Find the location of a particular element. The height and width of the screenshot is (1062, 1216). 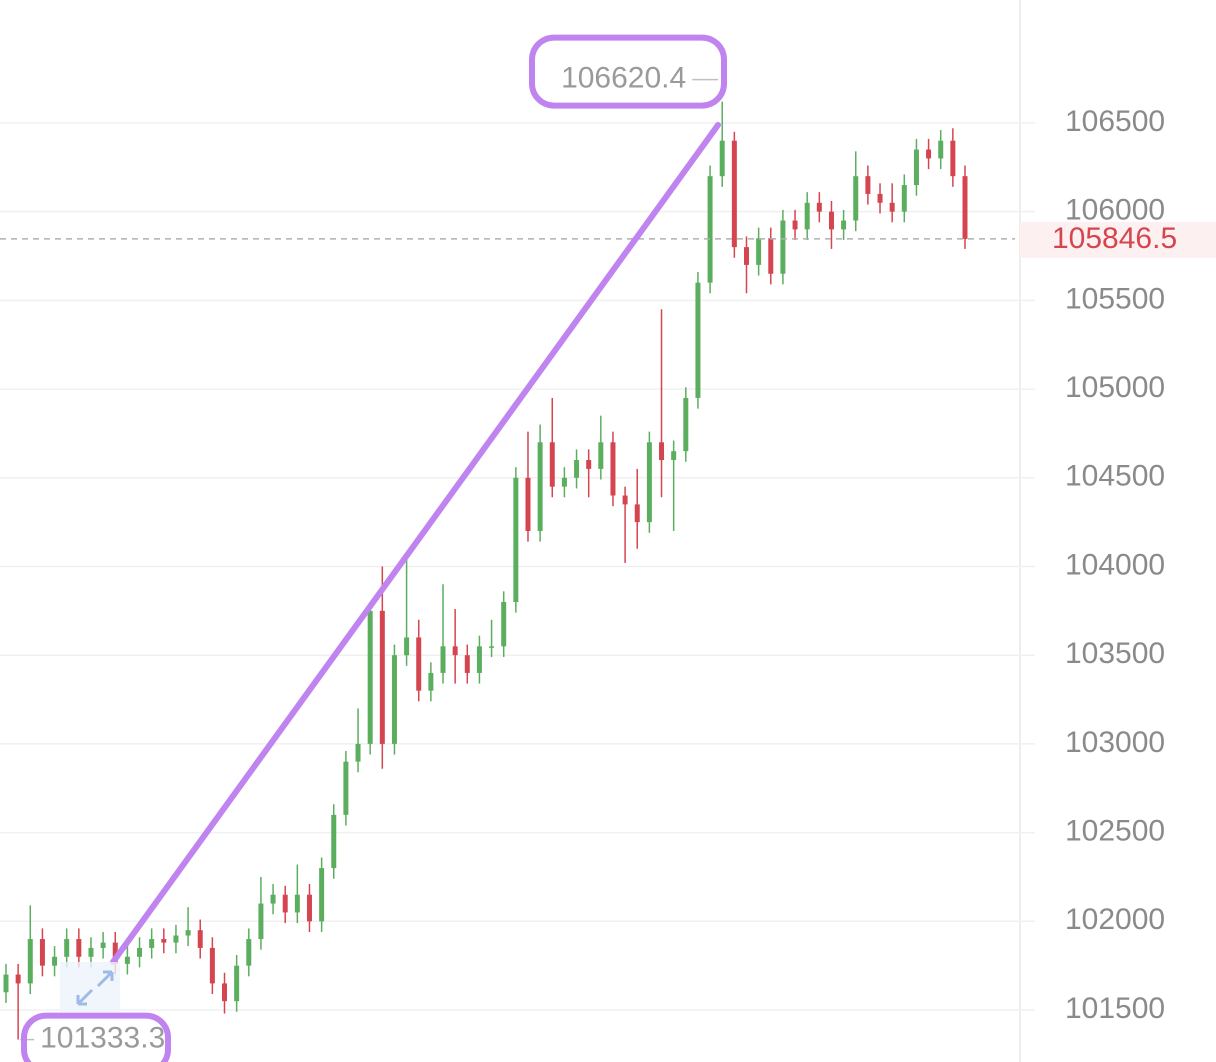

resize-handle is located at coordinates (90, 987).